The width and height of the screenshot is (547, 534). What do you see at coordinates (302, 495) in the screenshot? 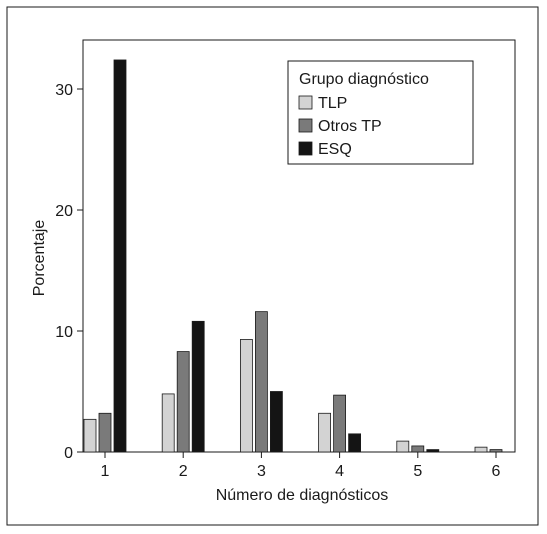
I see `x-axis-label: Número de diagnósticos` at bounding box center [302, 495].